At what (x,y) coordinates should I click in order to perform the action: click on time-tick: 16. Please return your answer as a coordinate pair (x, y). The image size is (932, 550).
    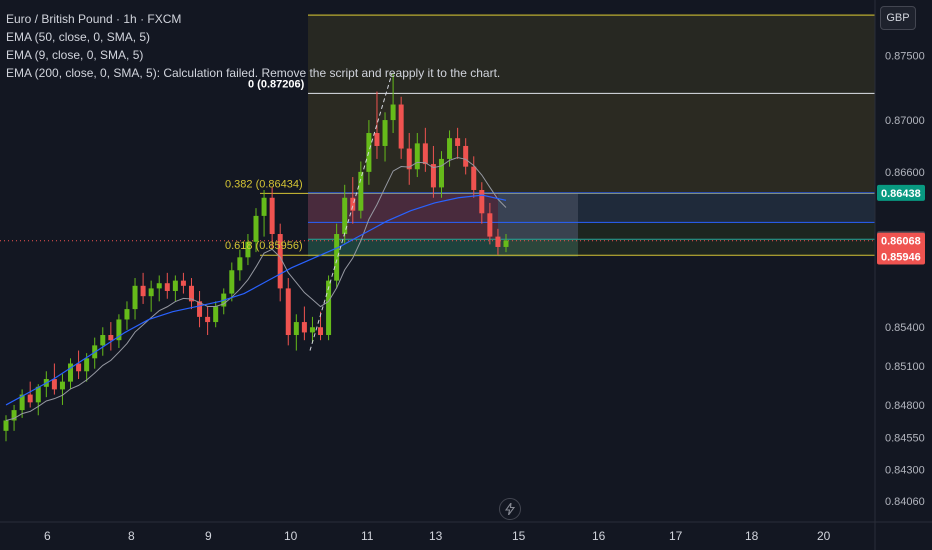
    Looking at the image, I should click on (599, 536).